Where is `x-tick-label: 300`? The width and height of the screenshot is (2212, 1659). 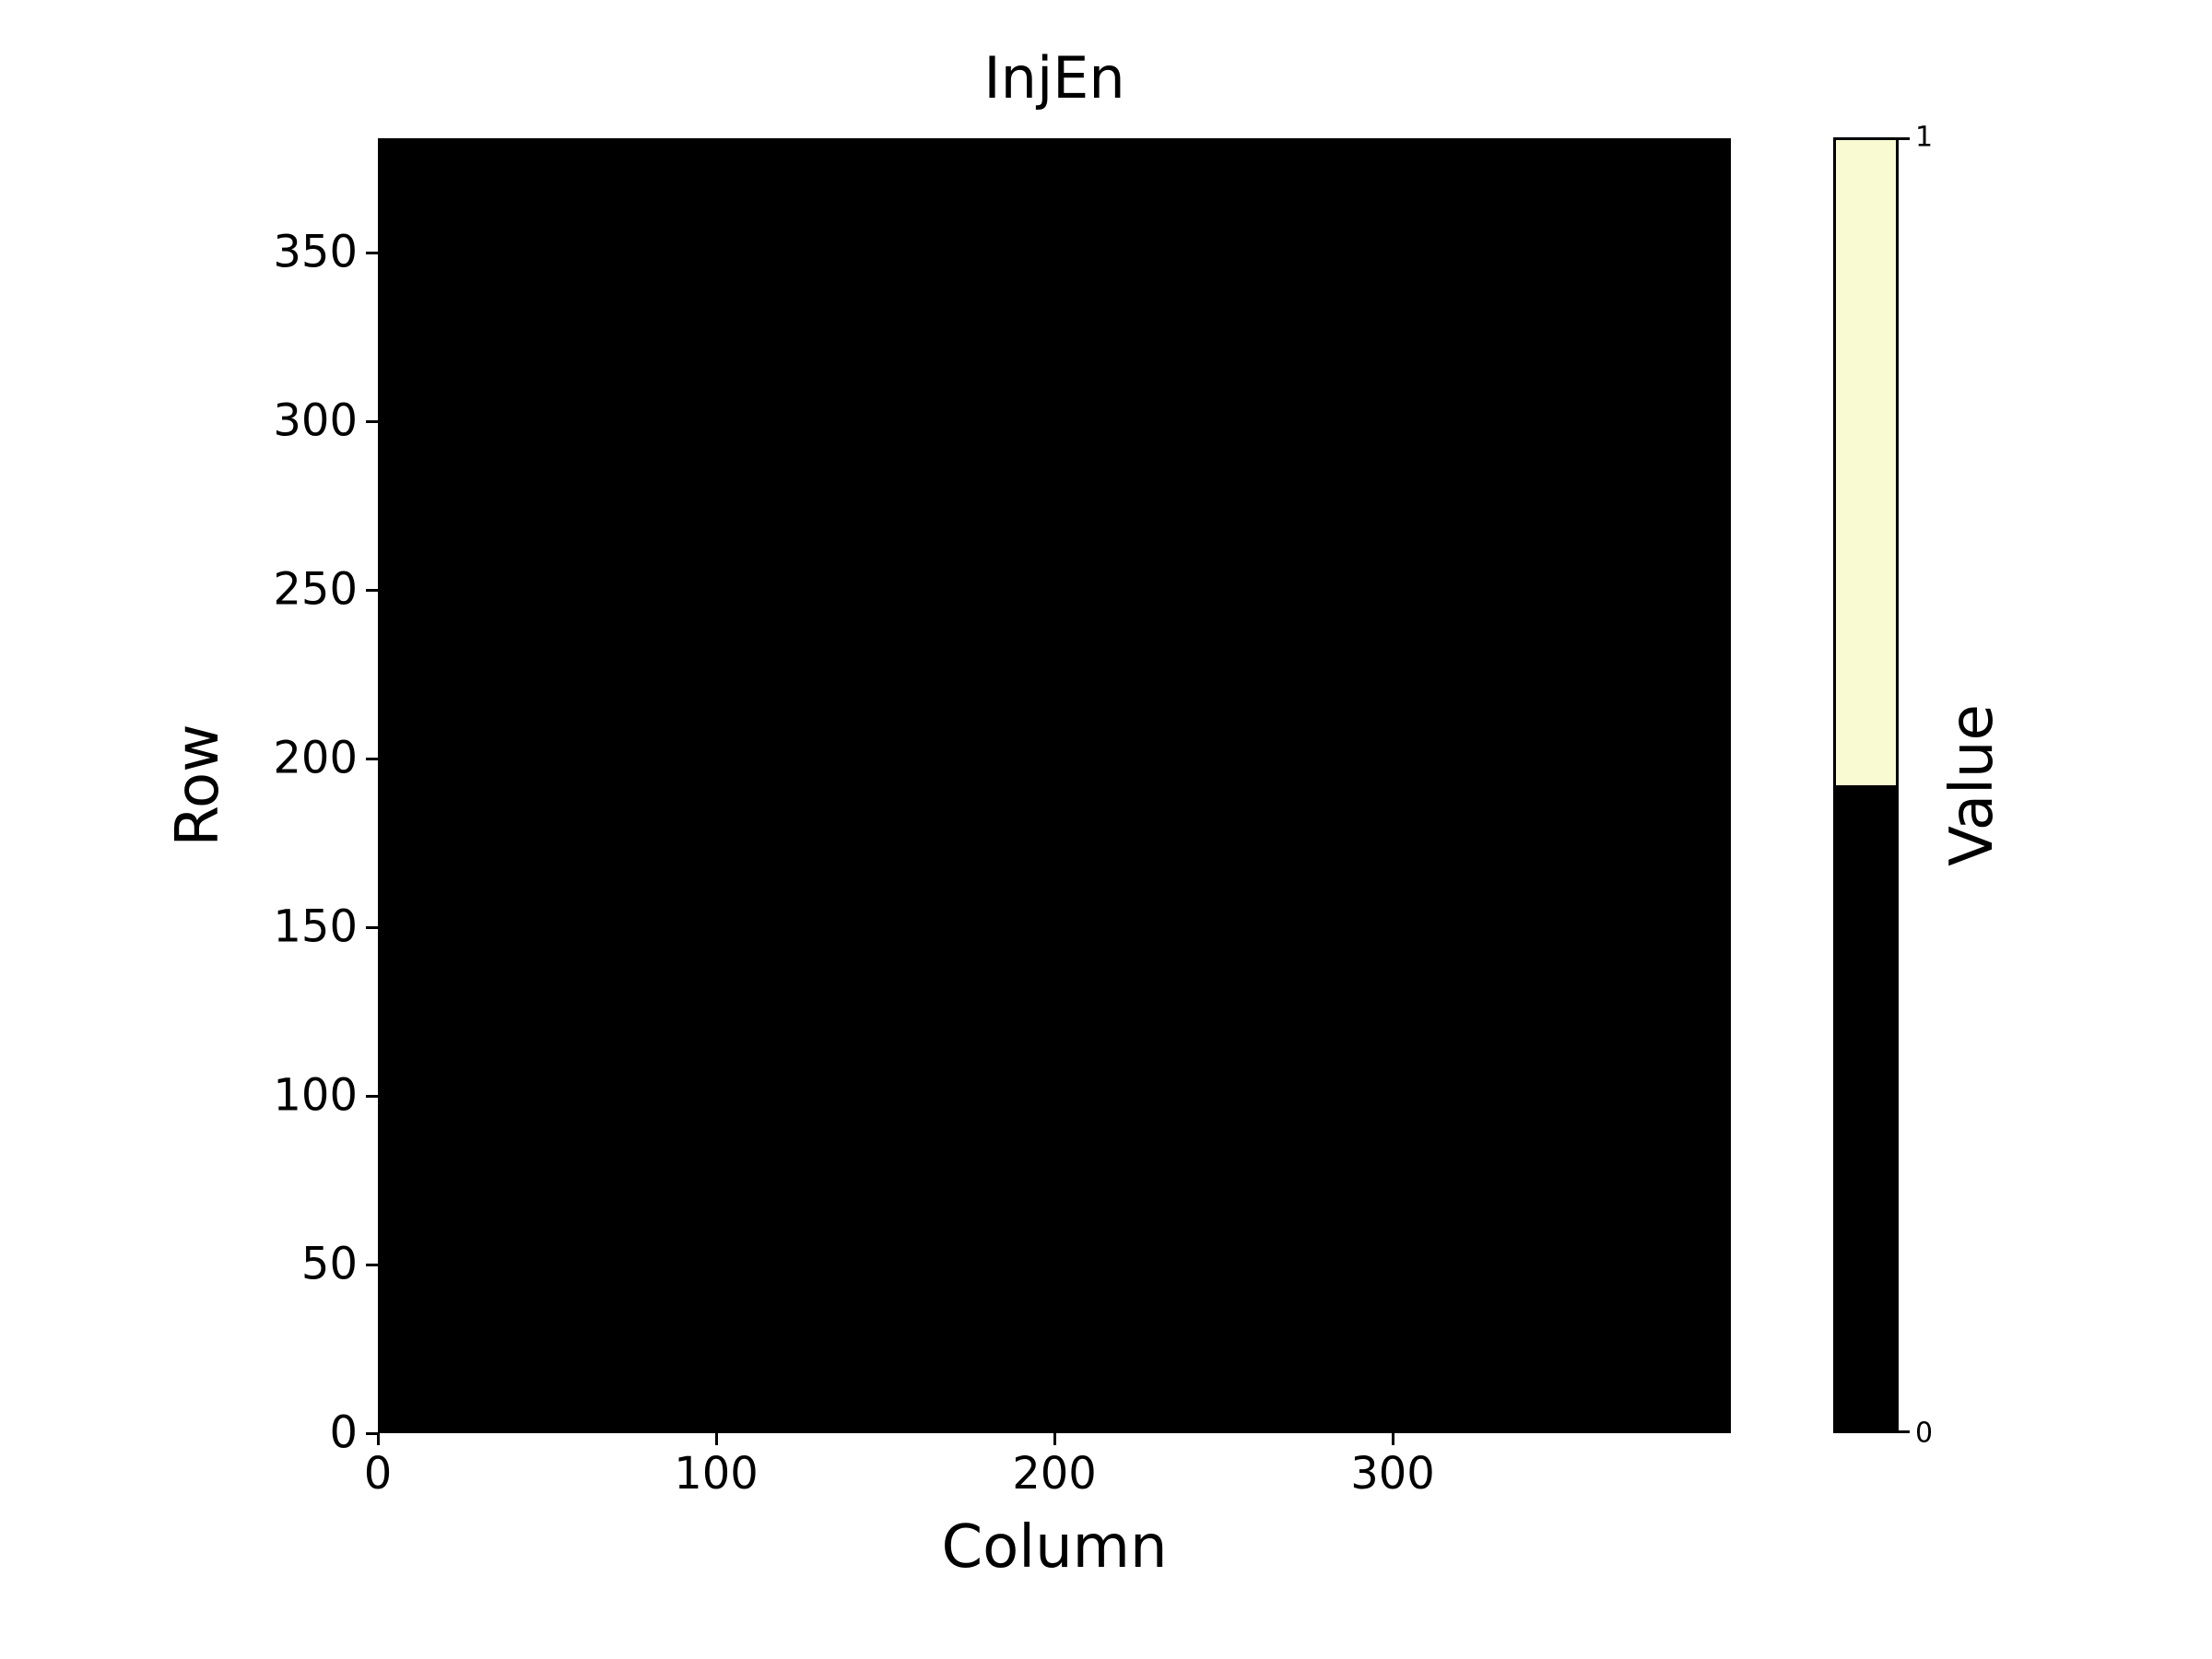
x-tick-label: 300 is located at coordinates (1392, 1474).